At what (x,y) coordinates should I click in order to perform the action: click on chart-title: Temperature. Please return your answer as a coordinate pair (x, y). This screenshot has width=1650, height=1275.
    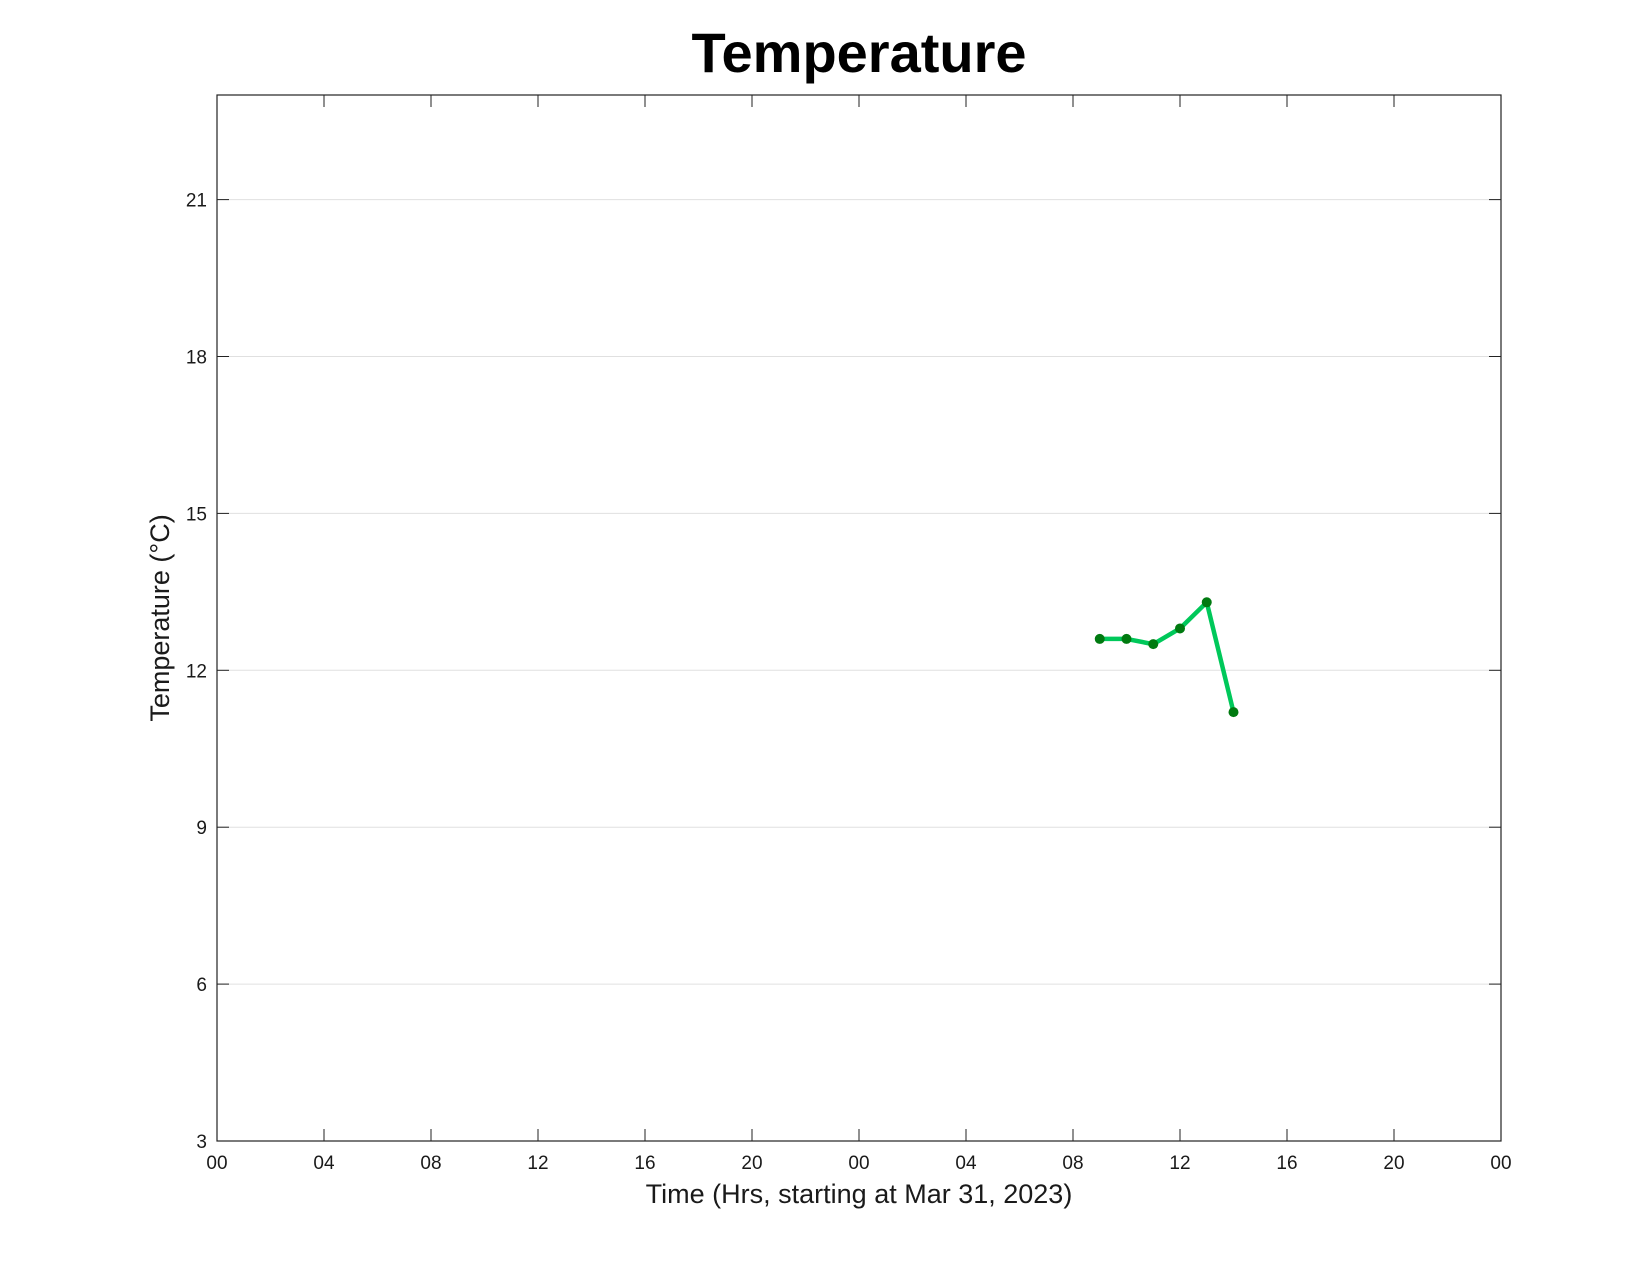
    Looking at the image, I should click on (858, 52).